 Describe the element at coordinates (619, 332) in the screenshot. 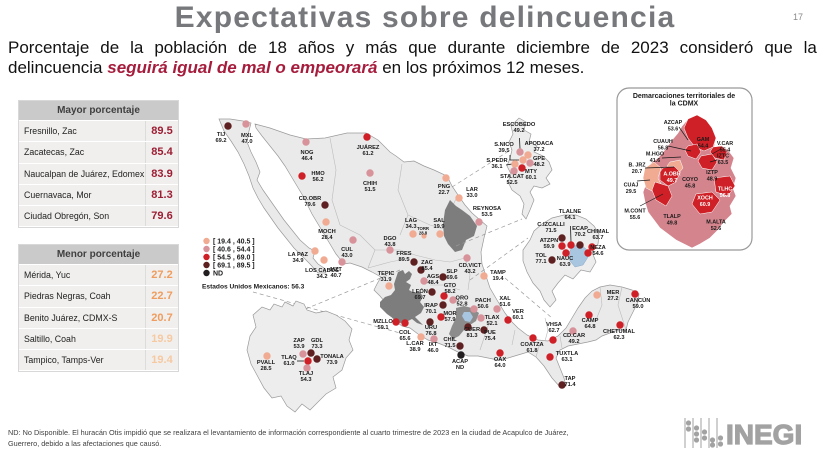

I see `svg-text: CHETUMAL` at that location.